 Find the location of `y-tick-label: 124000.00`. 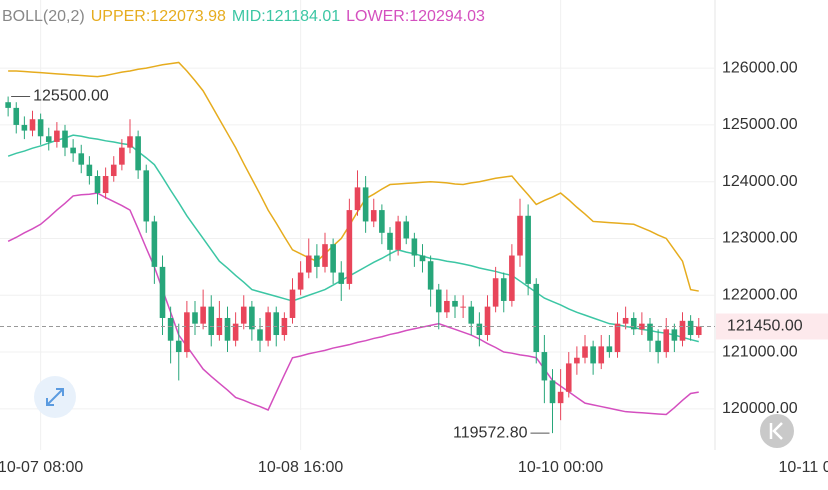

y-tick-label: 124000.00 is located at coordinates (760, 181).